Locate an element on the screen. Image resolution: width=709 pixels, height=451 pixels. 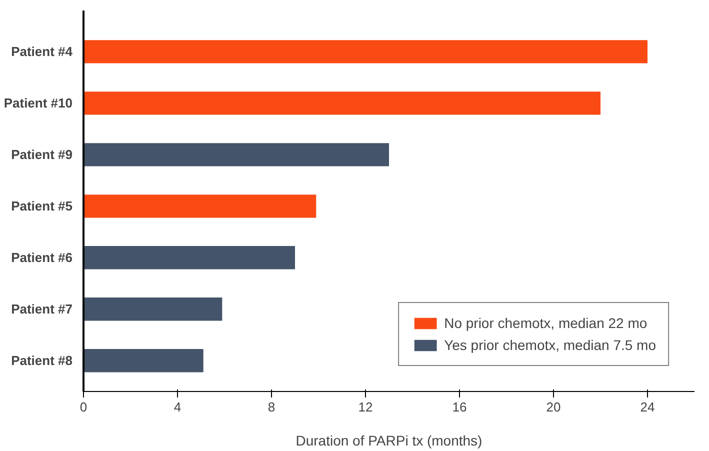
x-tick-label: 16 is located at coordinates (459, 407).